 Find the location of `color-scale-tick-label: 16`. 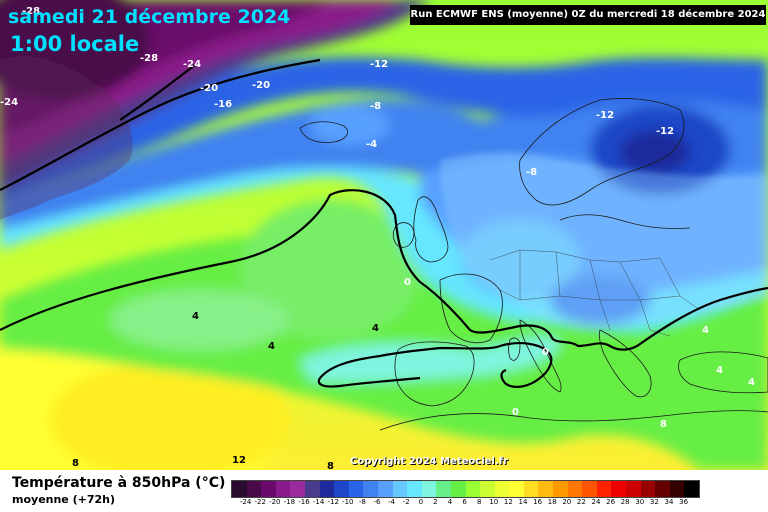

color-scale-tick-label: 16 is located at coordinates (538, 502).